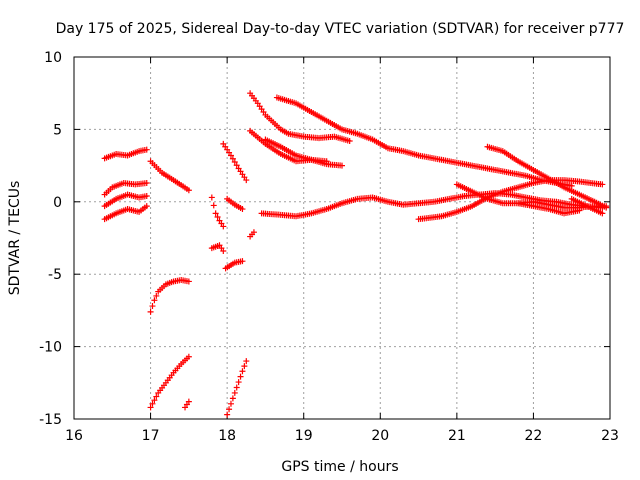 The image size is (640, 480). I want to click on series-arc-k, so click(235, 162).